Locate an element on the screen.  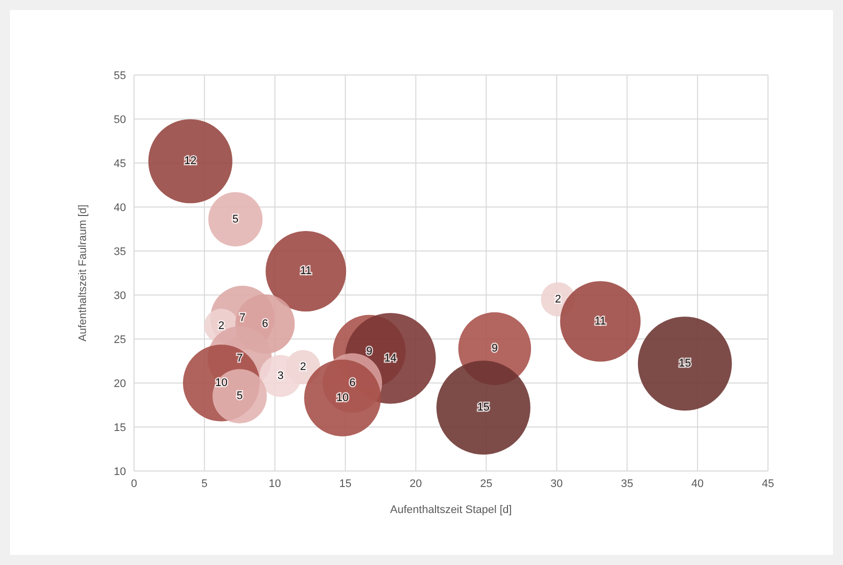
x-tick-label: 45 is located at coordinates (768, 484).